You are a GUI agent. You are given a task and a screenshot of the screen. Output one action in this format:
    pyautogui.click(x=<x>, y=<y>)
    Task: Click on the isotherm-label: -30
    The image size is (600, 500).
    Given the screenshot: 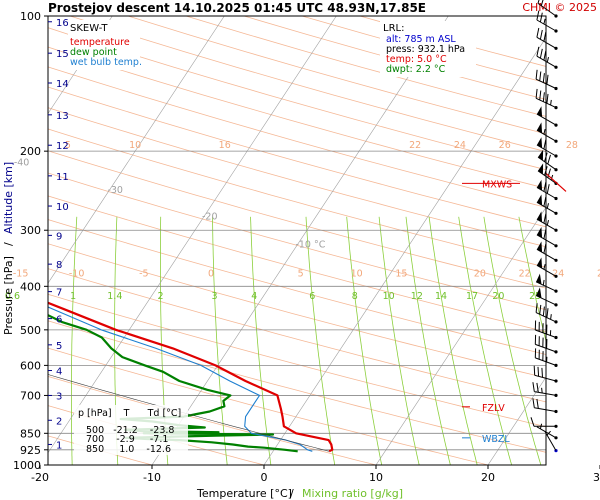 What is the action you would take?
    pyautogui.click(x=115, y=190)
    